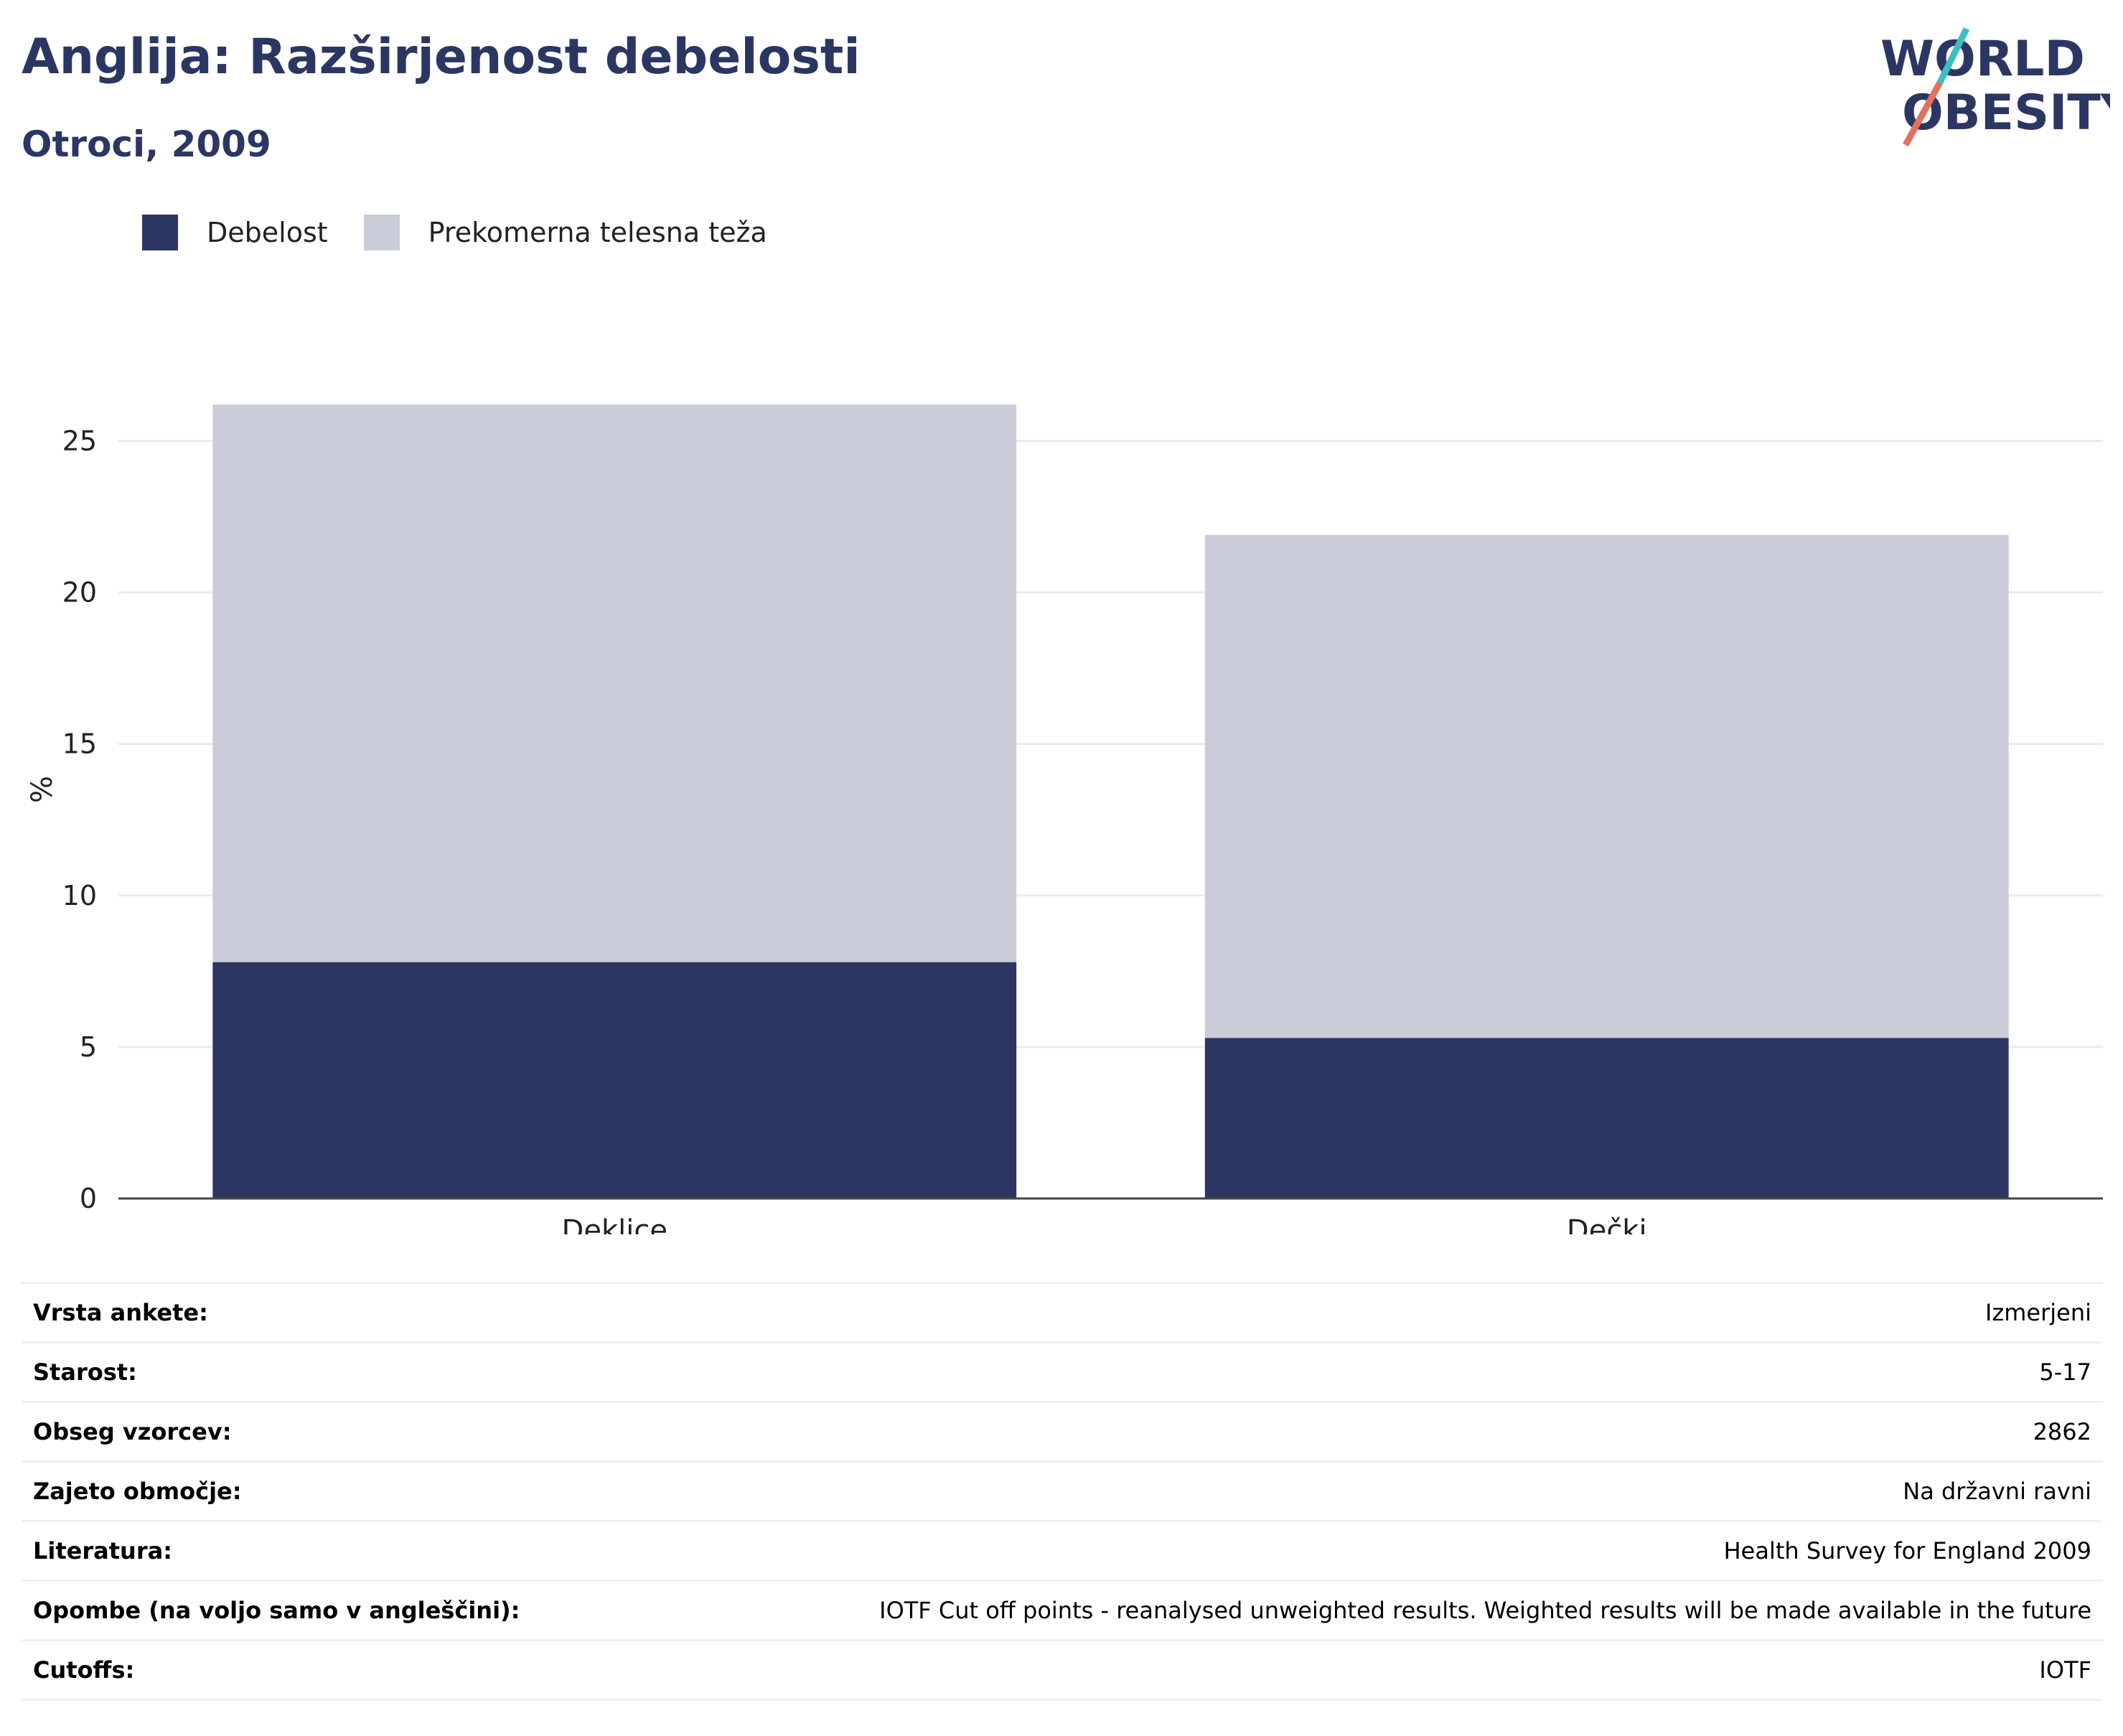 The image size is (2123, 1736). What do you see at coordinates (1366, 1312) in the screenshot?
I see `info-value: Izmerjeni` at bounding box center [1366, 1312].